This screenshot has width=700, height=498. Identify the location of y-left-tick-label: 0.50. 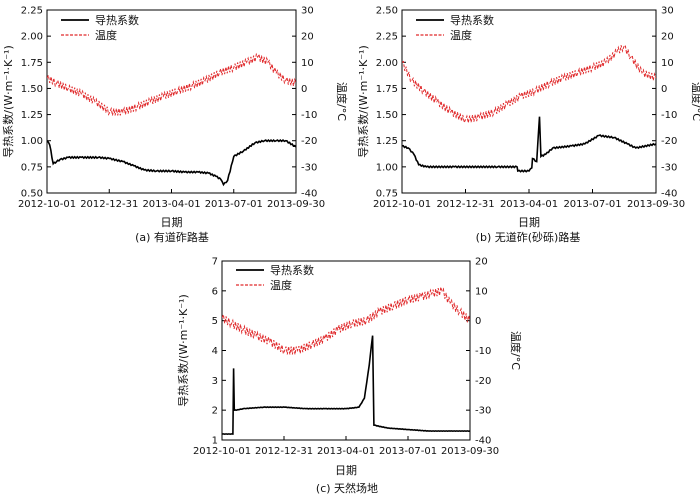
(32, 194).